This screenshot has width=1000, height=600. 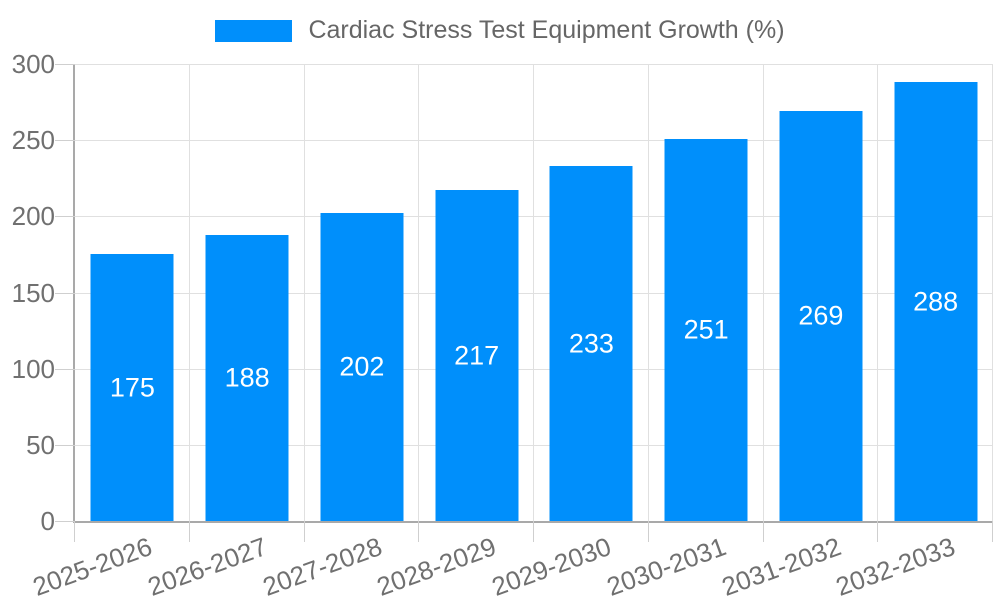 I want to click on bar: 233, so click(x=591, y=343).